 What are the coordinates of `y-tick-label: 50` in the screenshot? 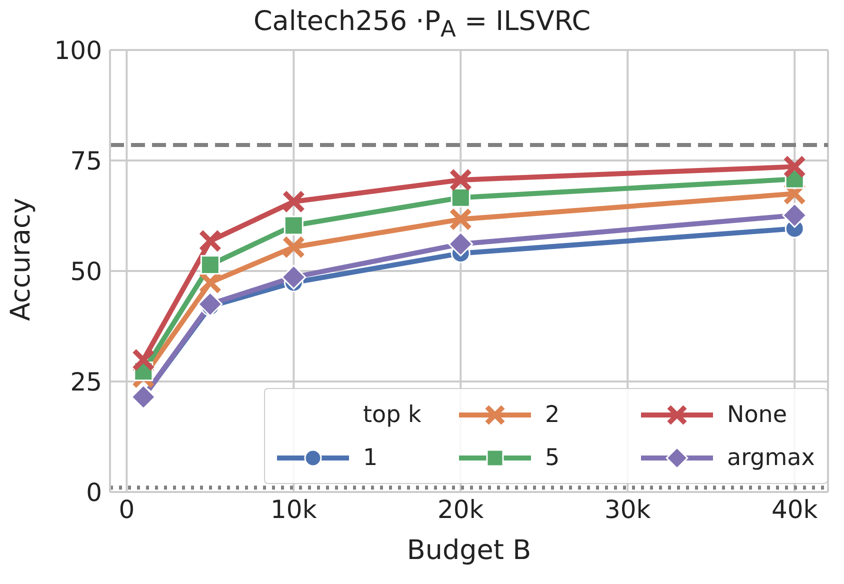 It's located at (86, 271).